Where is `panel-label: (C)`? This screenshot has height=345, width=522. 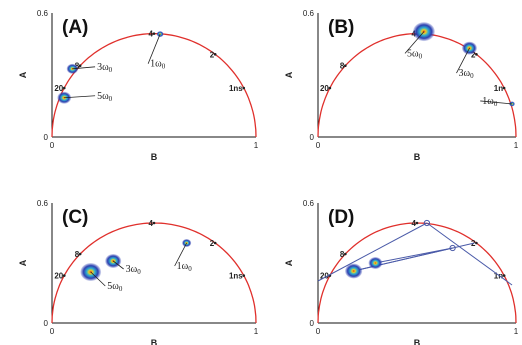 panel-label: (C) is located at coordinates (75, 217).